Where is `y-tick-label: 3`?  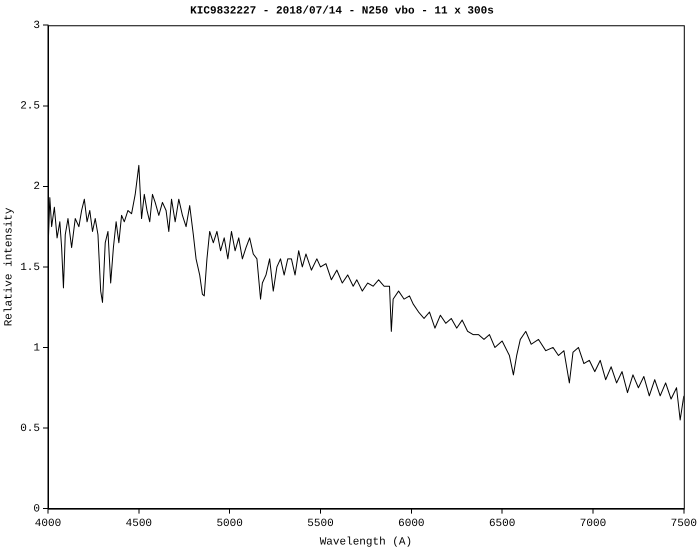
y-tick-label: 3 is located at coordinates (36, 26).